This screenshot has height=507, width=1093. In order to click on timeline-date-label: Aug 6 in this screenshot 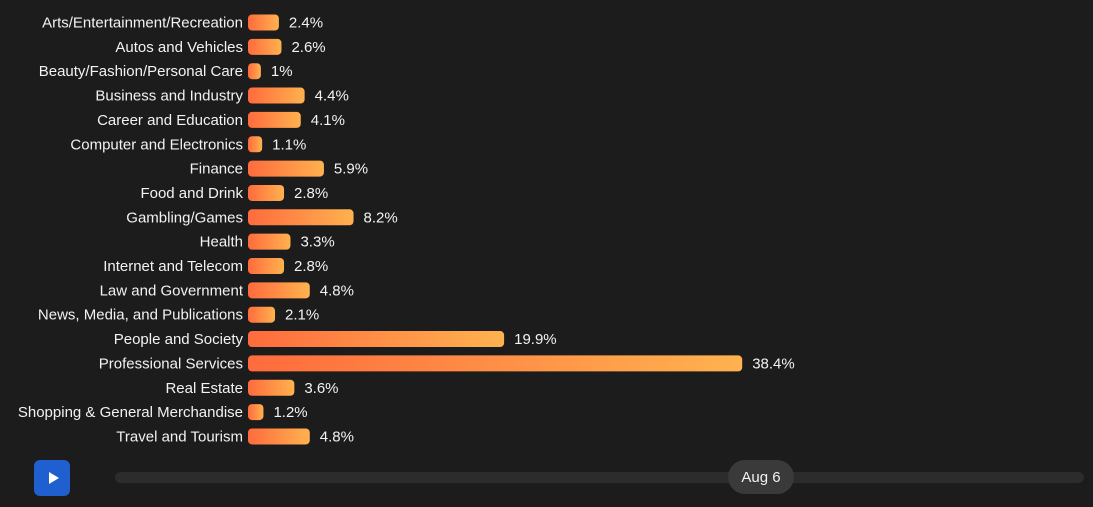, I will do `click(761, 477)`.